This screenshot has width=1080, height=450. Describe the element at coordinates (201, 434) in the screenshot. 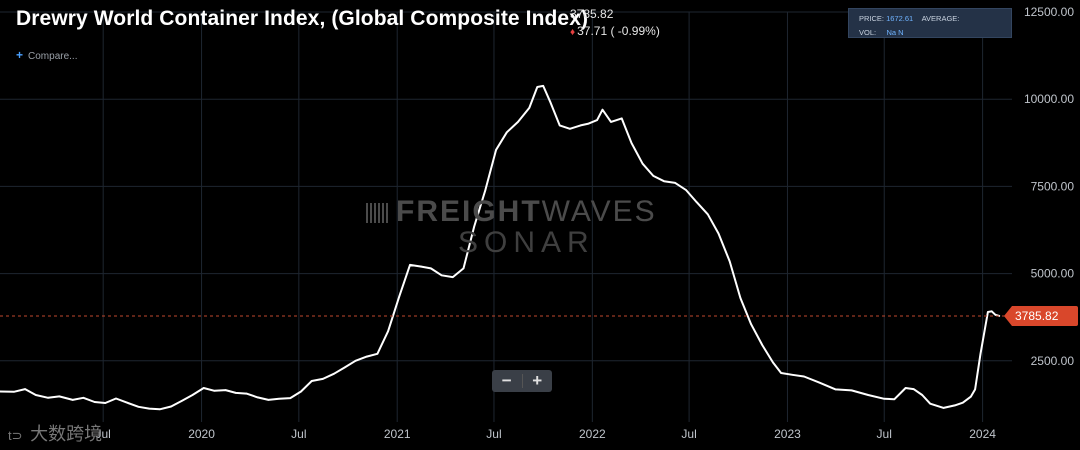

I see `x-tick-label: 2020` at that location.